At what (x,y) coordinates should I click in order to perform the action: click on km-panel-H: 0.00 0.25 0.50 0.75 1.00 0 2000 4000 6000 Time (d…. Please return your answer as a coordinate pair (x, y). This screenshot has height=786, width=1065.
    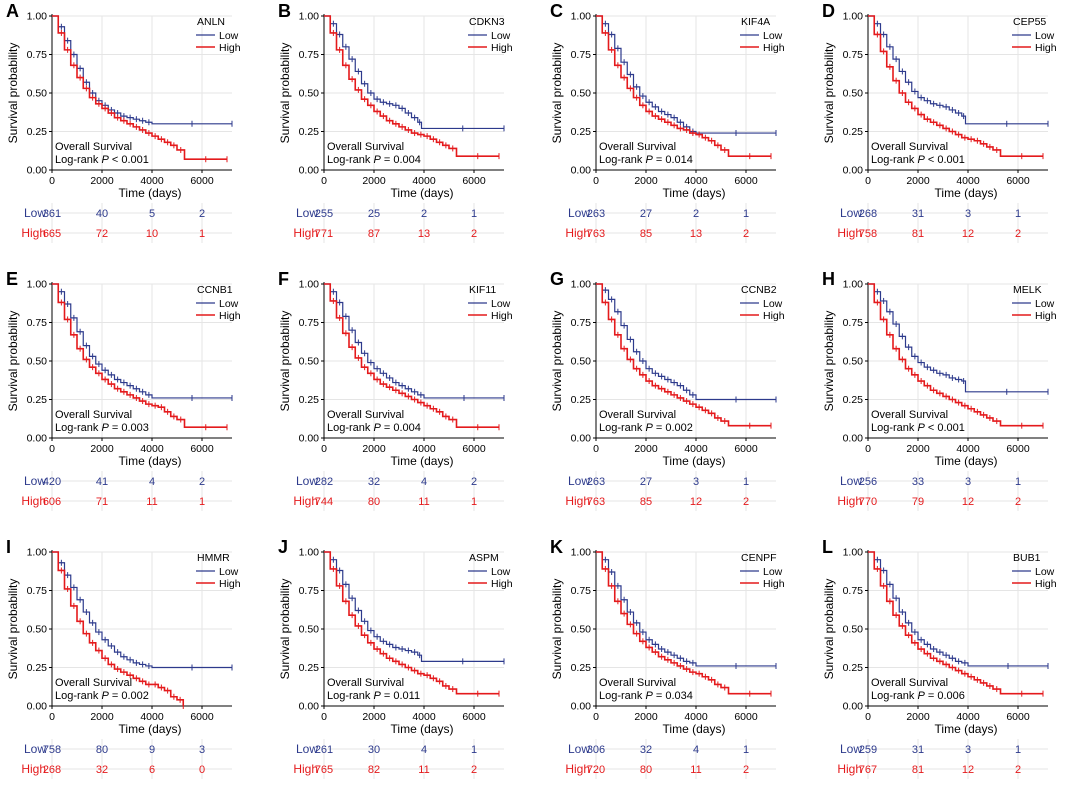
    Looking at the image, I should click on (939, 390).